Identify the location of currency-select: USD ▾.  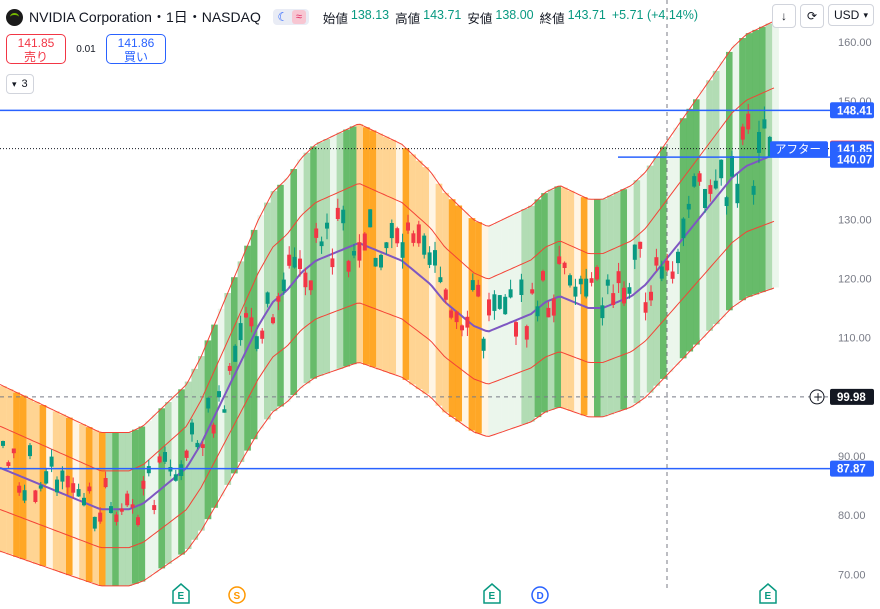
(851, 15).